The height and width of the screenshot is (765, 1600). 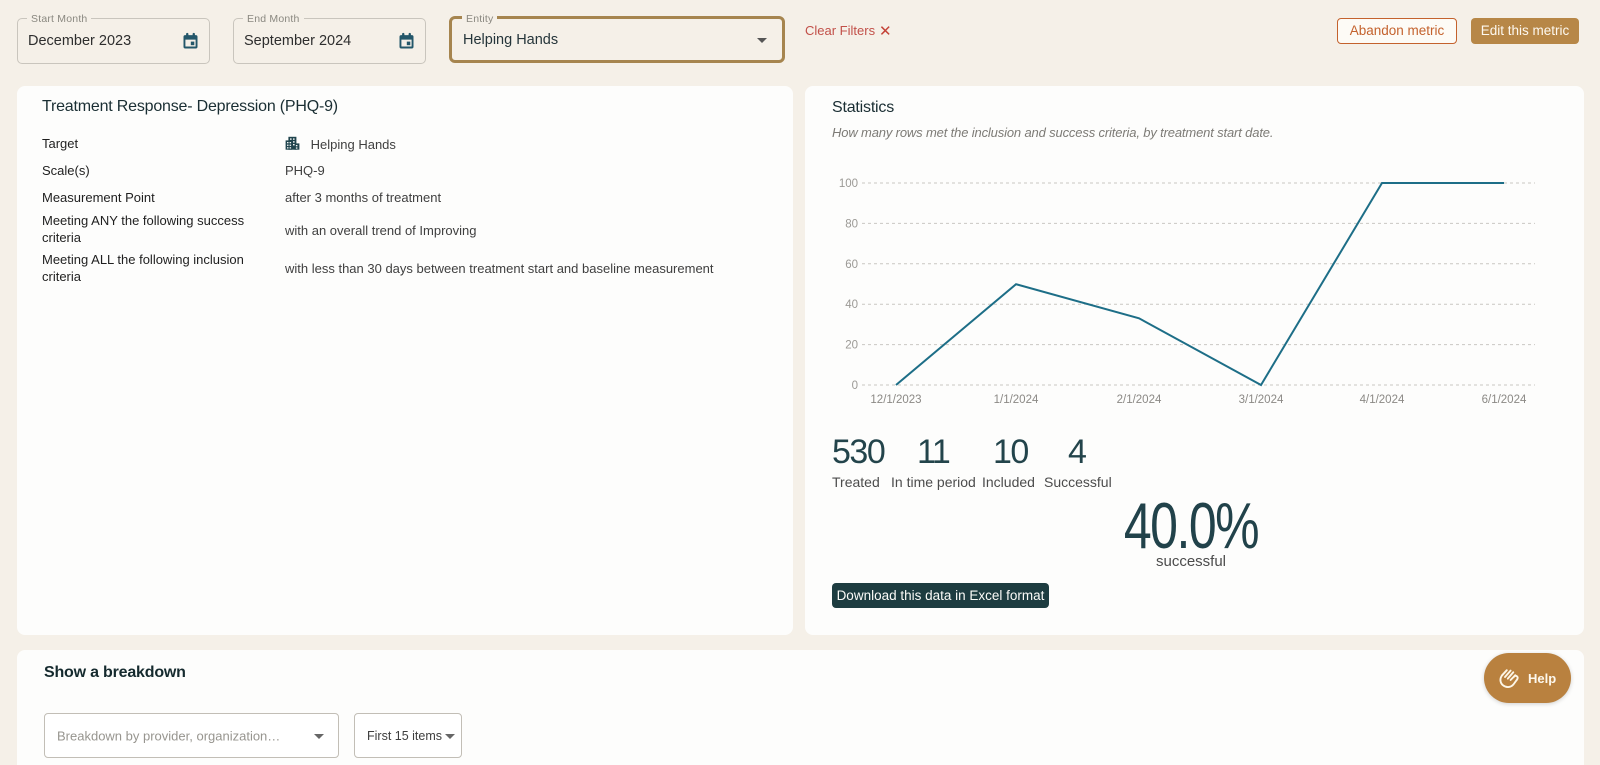 What do you see at coordinates (1139, 400) in the screenshot?
I see `svg-text: 2/1/2024` at bounding box center [1139, 400].